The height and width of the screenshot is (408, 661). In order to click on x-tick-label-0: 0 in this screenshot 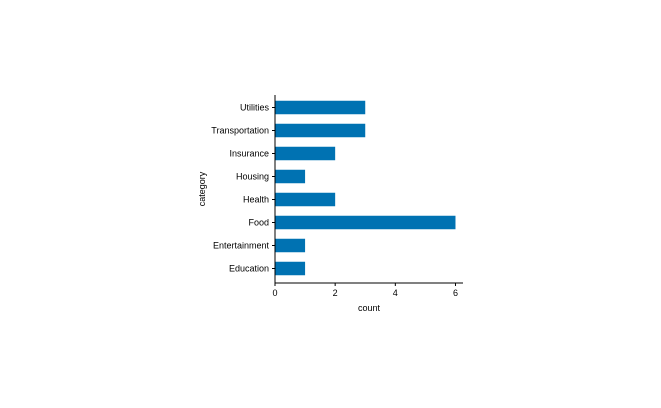, I will do `click(274, 293)`.